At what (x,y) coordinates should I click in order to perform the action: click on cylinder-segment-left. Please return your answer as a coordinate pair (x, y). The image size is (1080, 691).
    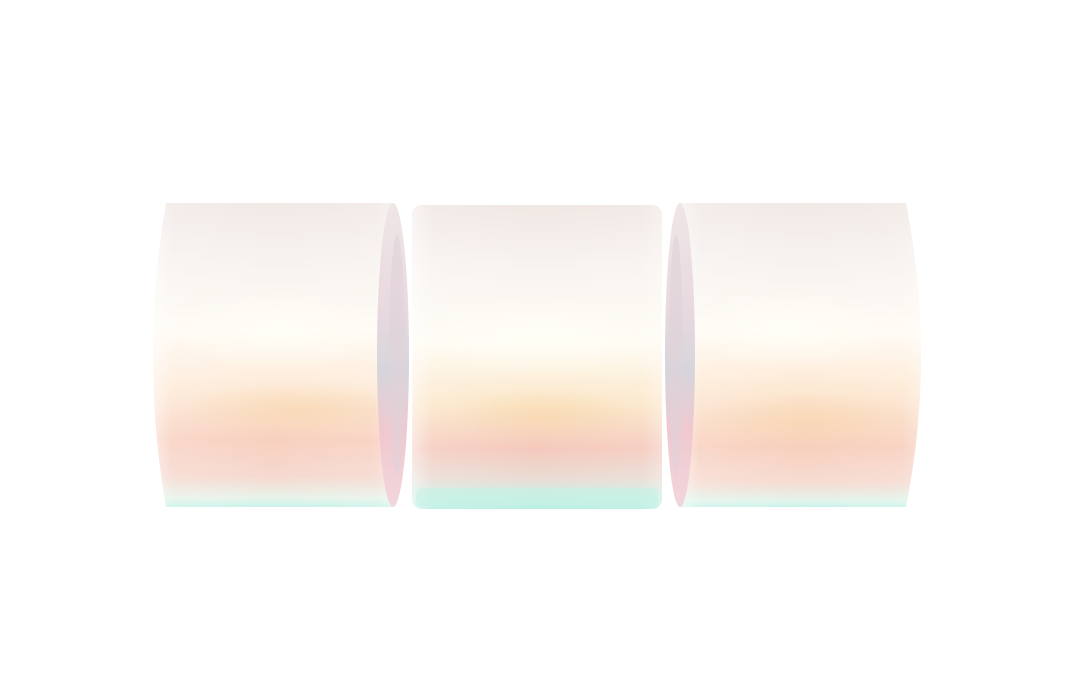
    Looking at the image, I should click on (286, 355).